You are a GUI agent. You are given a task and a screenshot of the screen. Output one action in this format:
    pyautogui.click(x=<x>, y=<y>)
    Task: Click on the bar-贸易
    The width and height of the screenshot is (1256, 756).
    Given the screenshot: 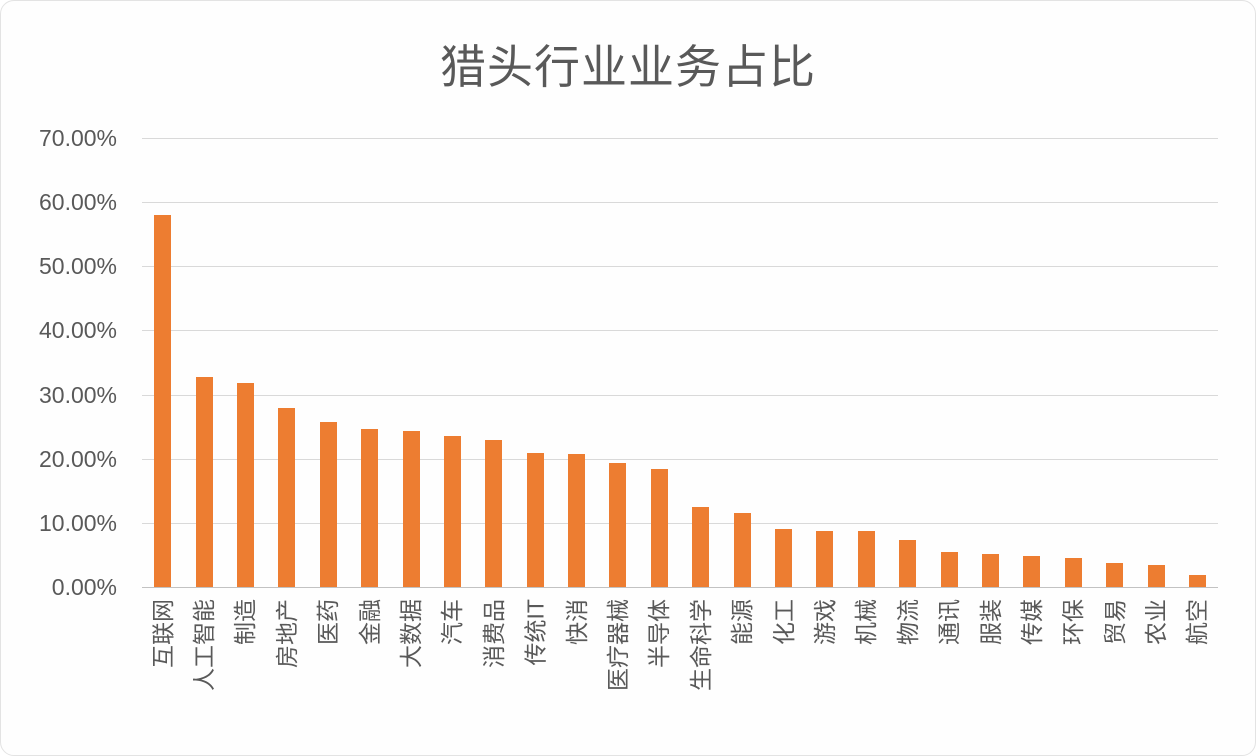 What is the action you would take?
    pyautogui.click(x=1115, y=574)
    